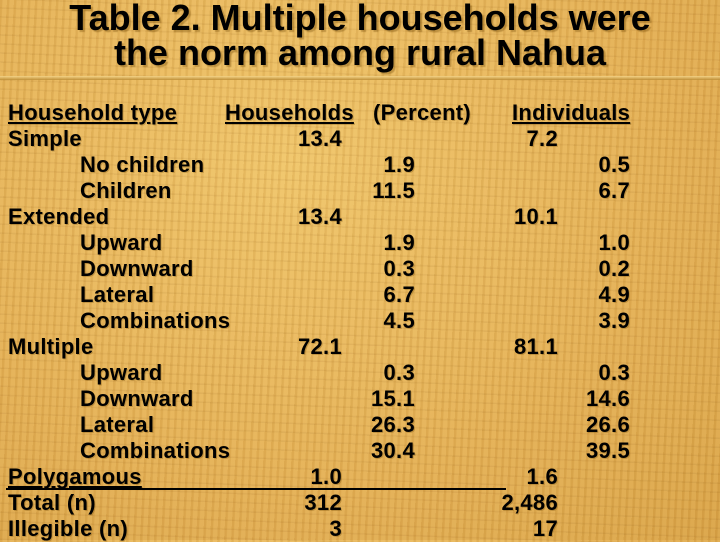 Image resolution: width=720 pixels, height=542 pixels. I want to click on individuals-sub-value: 39.5, so click(607, 450).